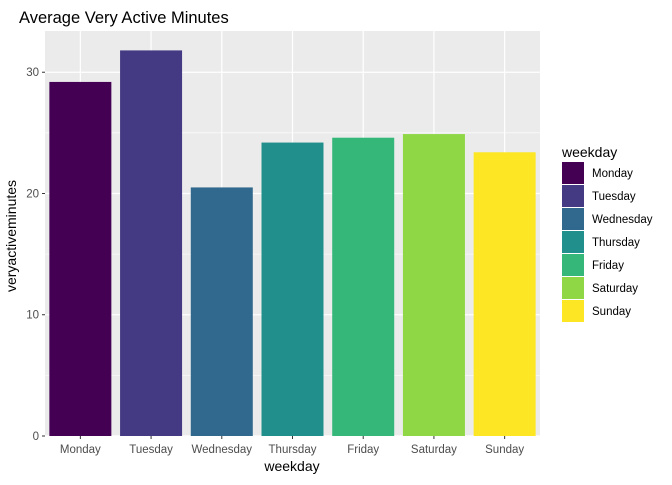  What do you see at coordinates (608, 266) in the screenshot?
I see `legend-label: Friday` at bounding box center [608, 266].